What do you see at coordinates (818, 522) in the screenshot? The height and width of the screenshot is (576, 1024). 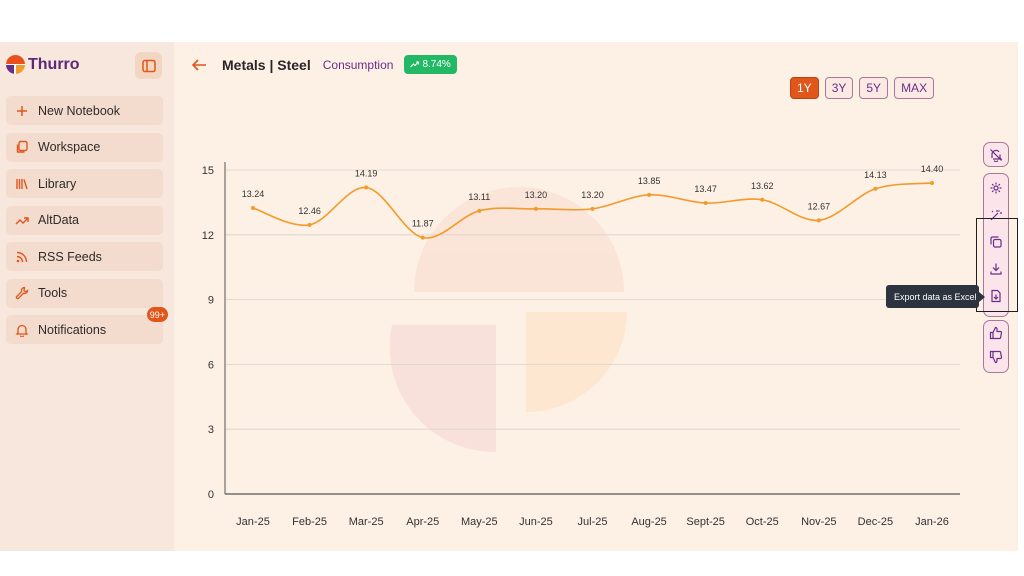 I see `x-tick-label: Nov-25` at bounding box center [818, 522].